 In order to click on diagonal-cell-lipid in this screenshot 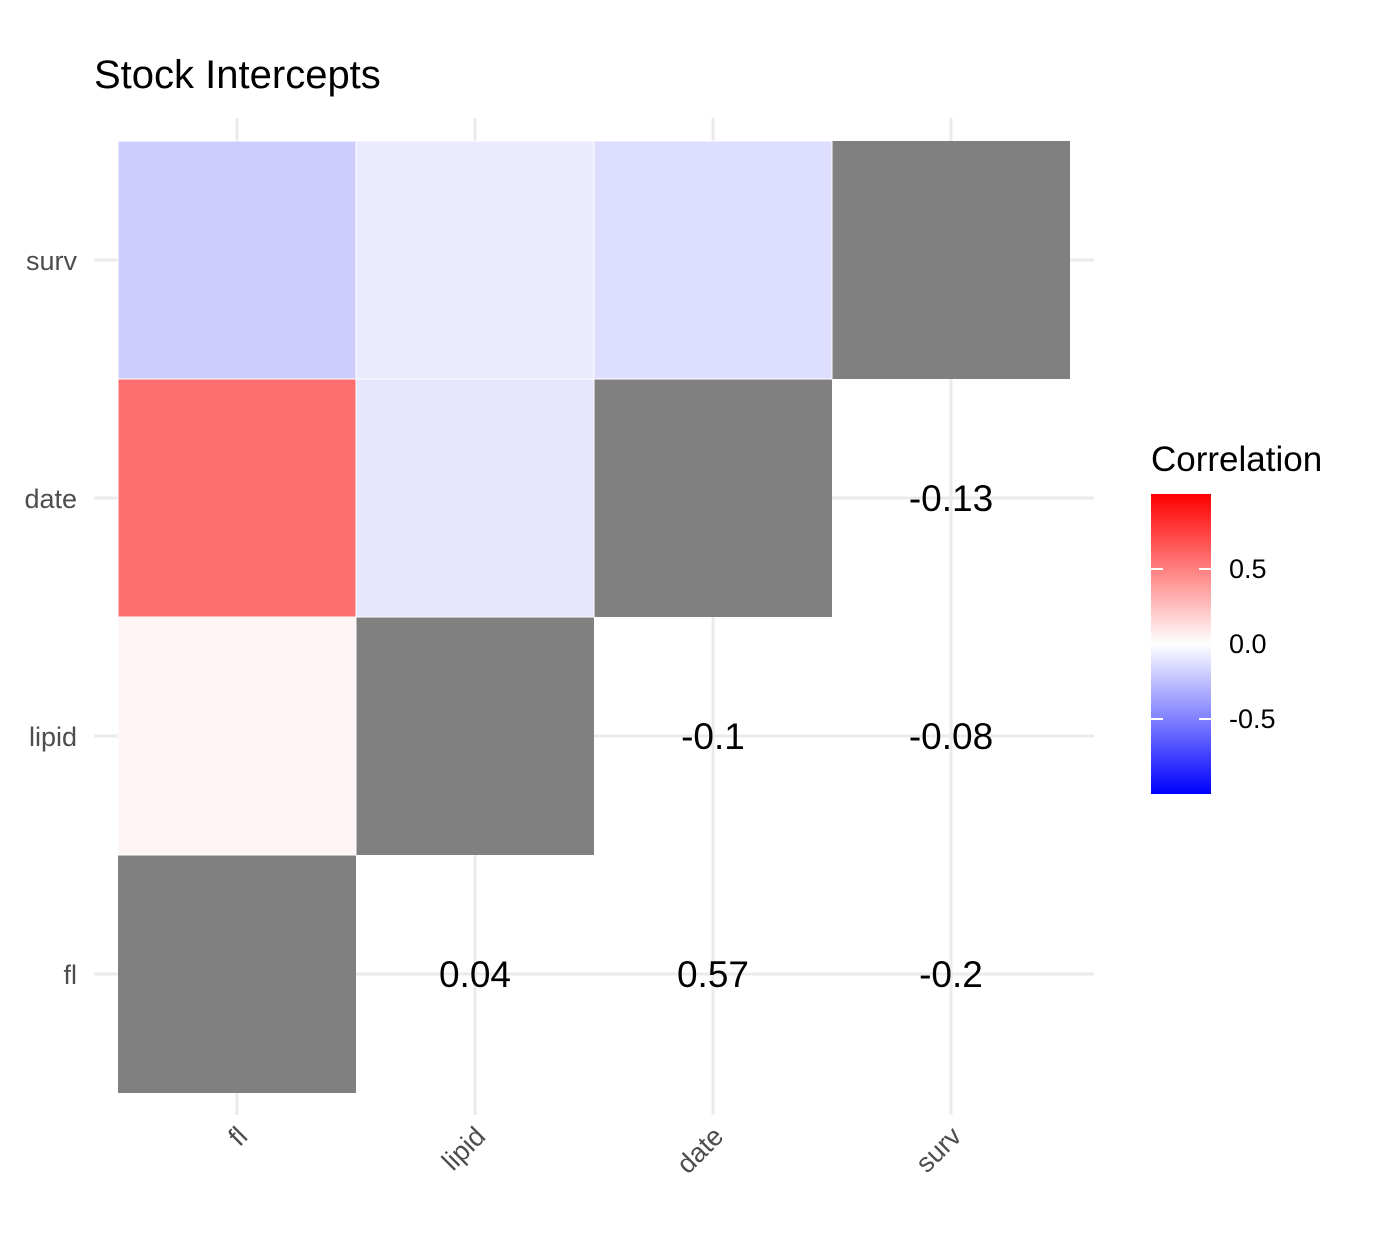, I will do `click(475, 736)`.